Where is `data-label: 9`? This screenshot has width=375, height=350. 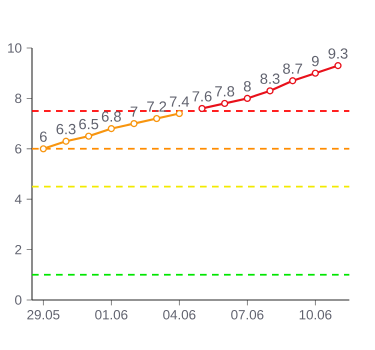 data-label: 9 is located at coordinates (315, 61).